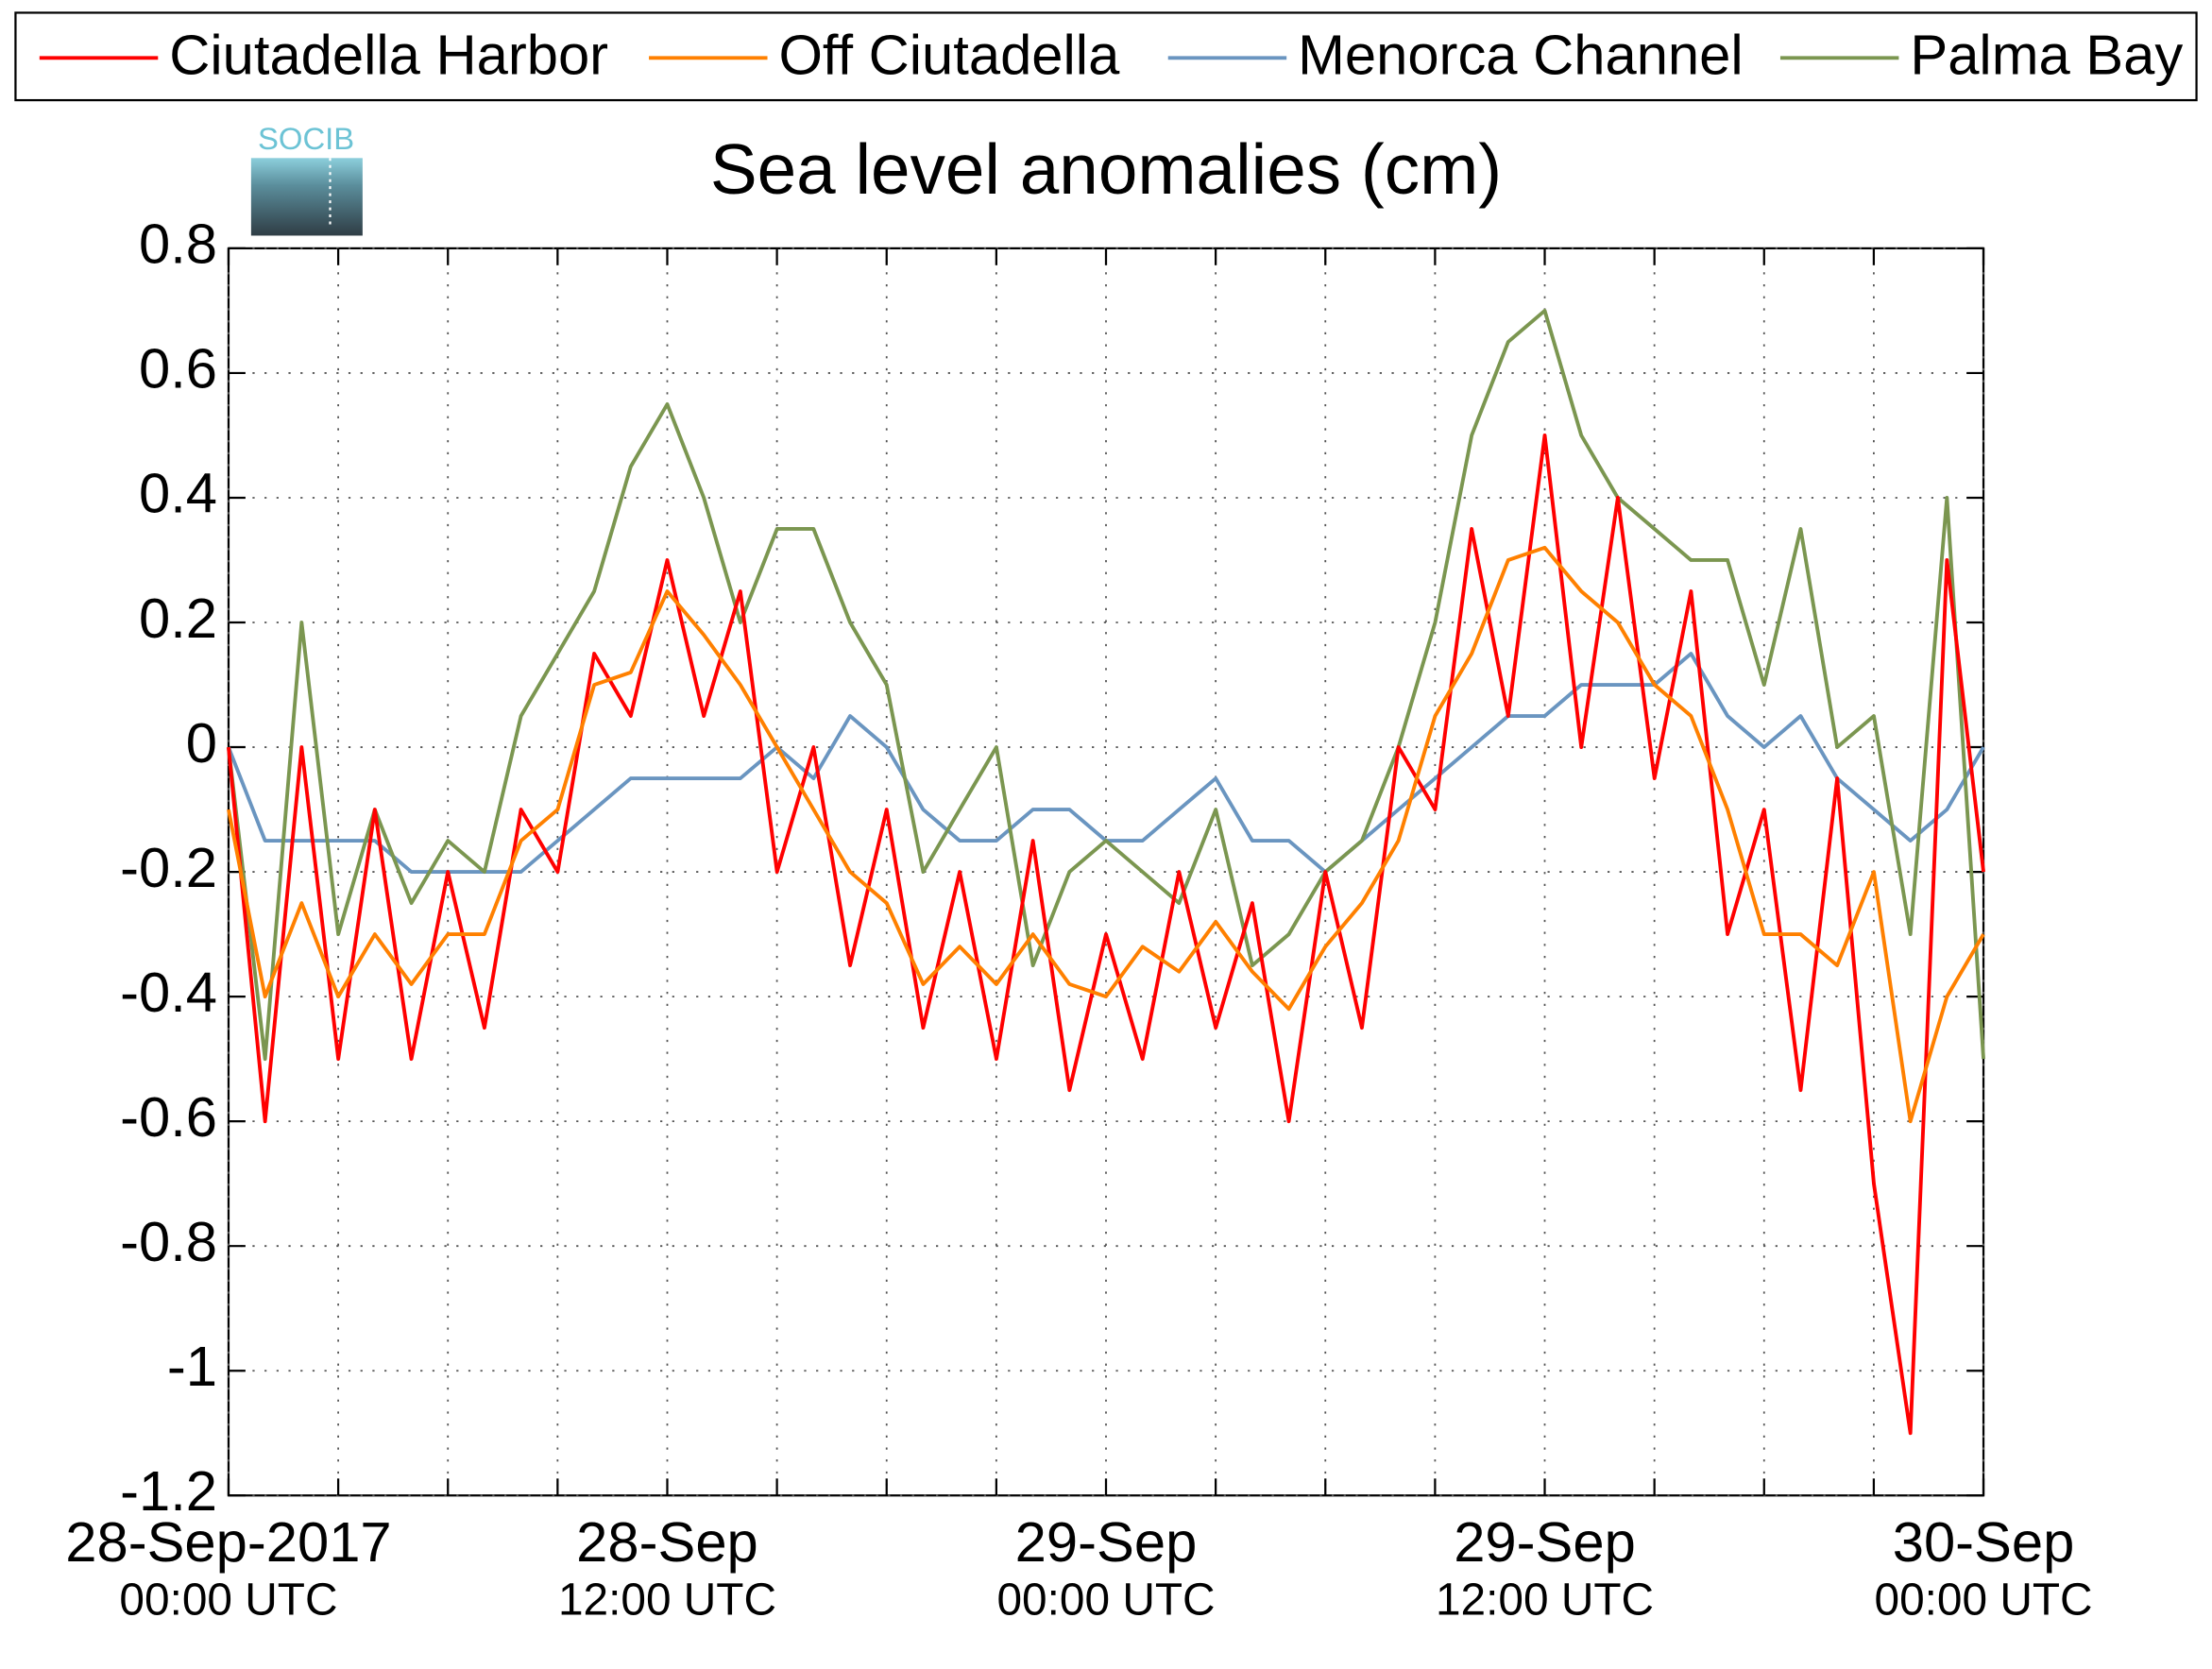 This screenshot has height=1669, width=2212. What do you see at coordinates (1521, 56) in the screenshot?
I see `legend-label: Menorca Channel` at bounding box center [1521, 56].